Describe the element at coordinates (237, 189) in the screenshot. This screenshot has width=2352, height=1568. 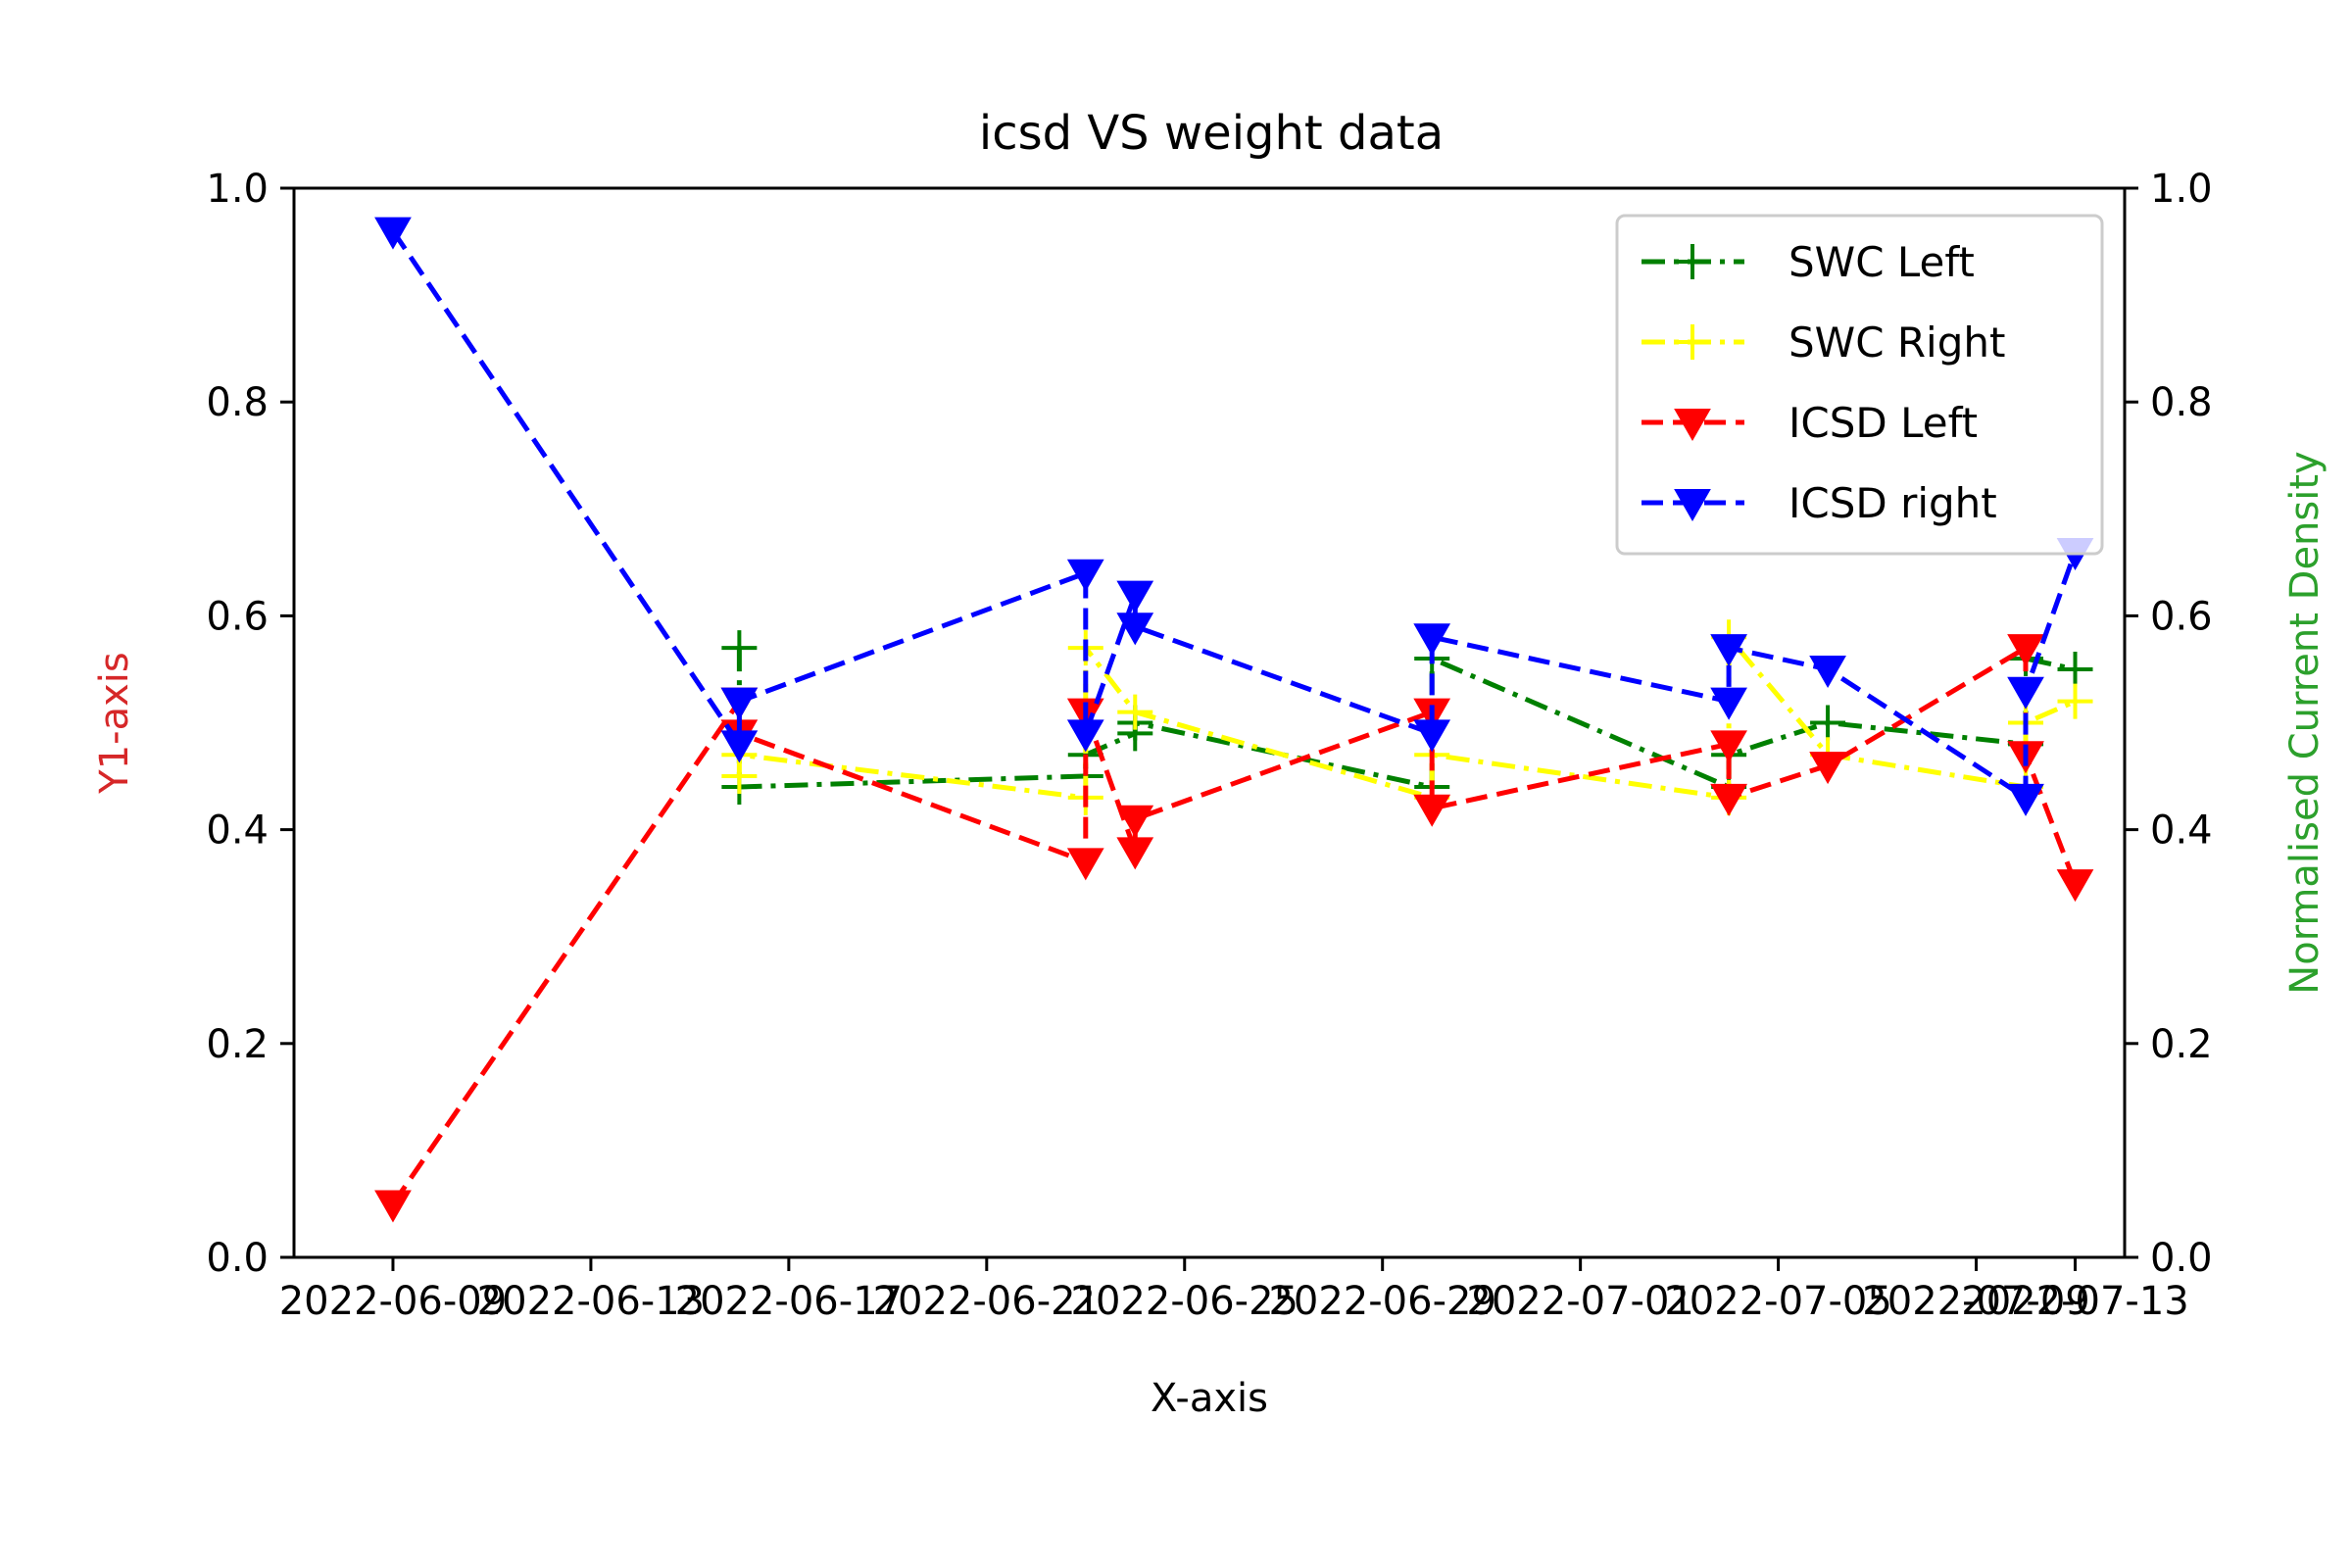
I see `y1-tick-label-5: 1.0` at that location.